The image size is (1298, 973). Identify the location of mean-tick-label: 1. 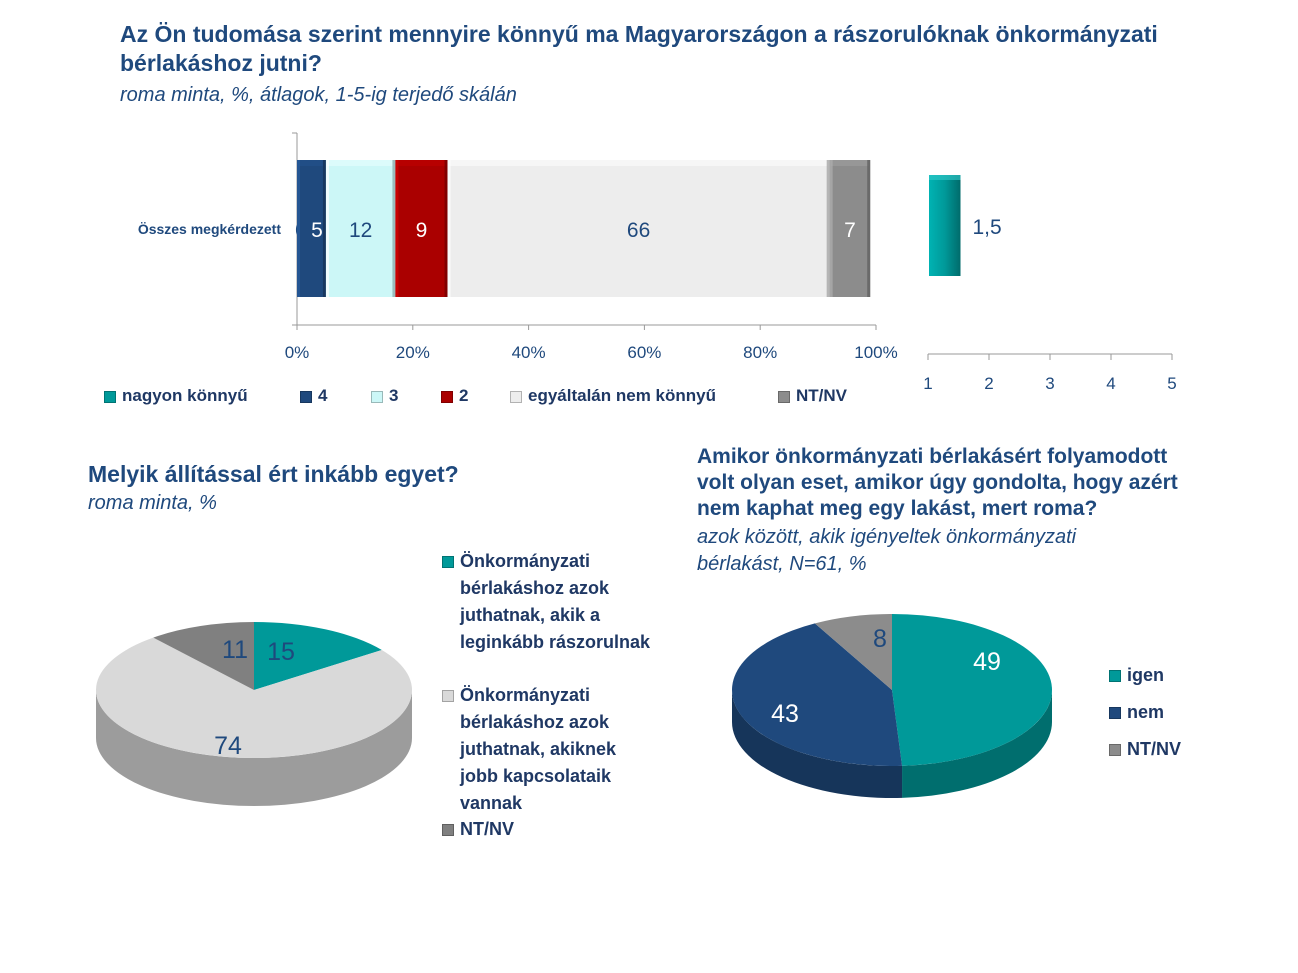
(927, 383).